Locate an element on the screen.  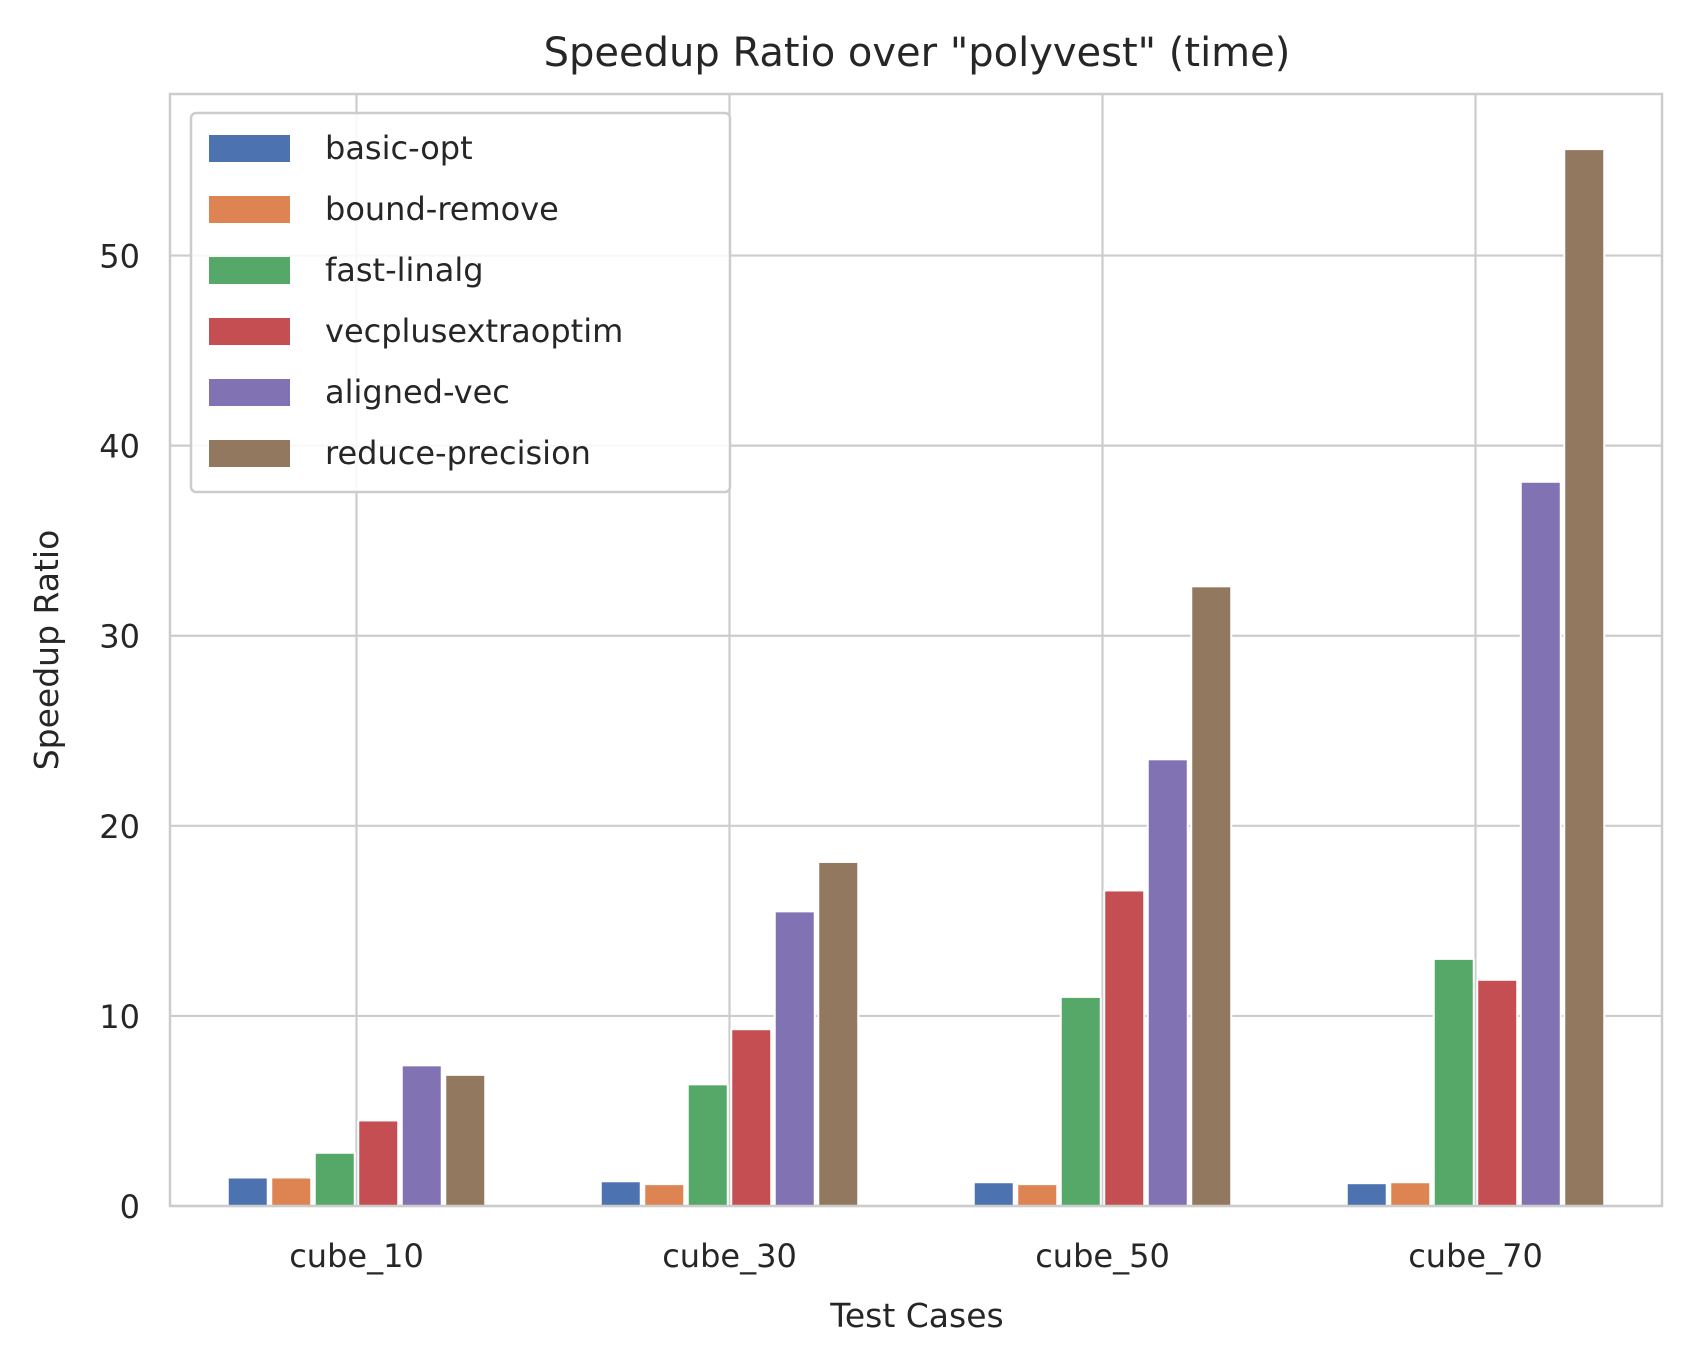
y-tick-label: 30 is located at coordinates (119, 637).